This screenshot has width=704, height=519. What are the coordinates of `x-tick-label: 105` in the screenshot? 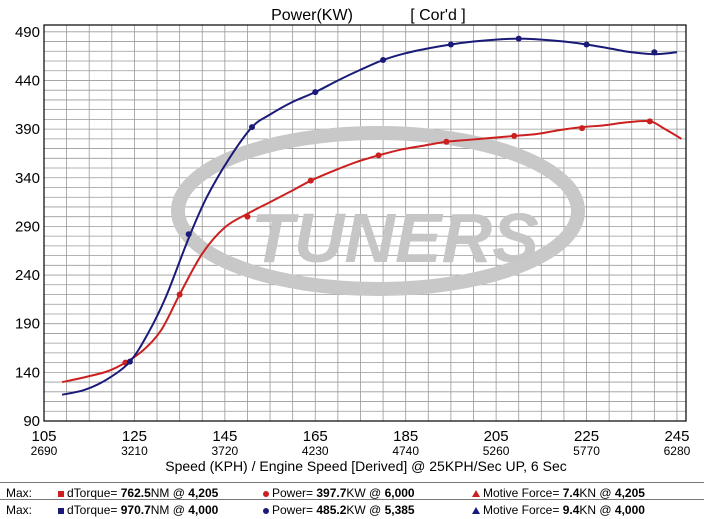 It's located at (43, 436).